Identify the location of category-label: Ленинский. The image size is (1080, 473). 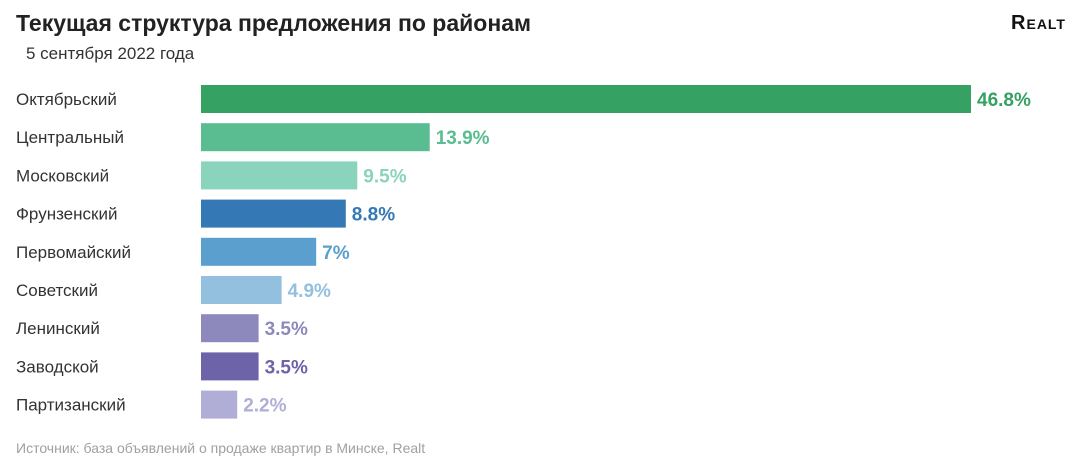
(58, 328).